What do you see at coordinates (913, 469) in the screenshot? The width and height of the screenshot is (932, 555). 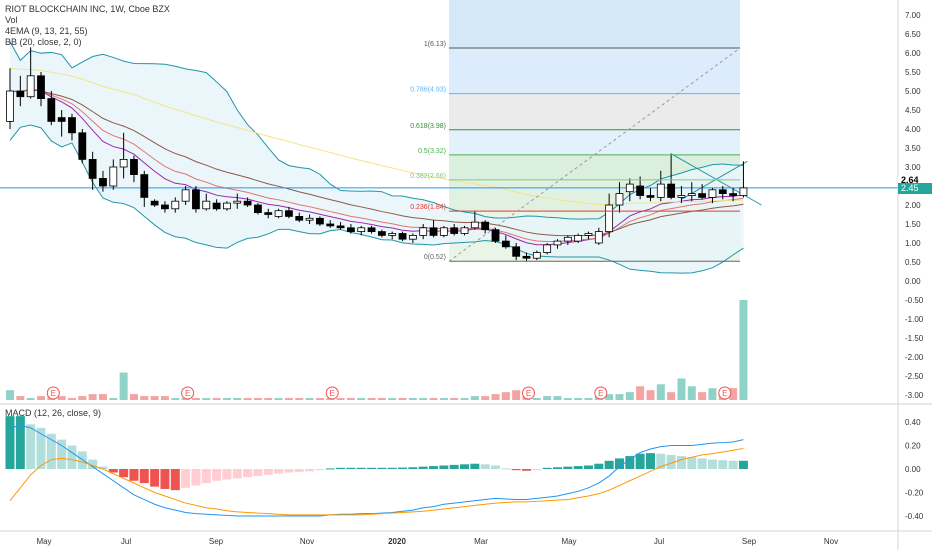 I see `macd-tick-label: 0.00` at bounding box center [913, 469].